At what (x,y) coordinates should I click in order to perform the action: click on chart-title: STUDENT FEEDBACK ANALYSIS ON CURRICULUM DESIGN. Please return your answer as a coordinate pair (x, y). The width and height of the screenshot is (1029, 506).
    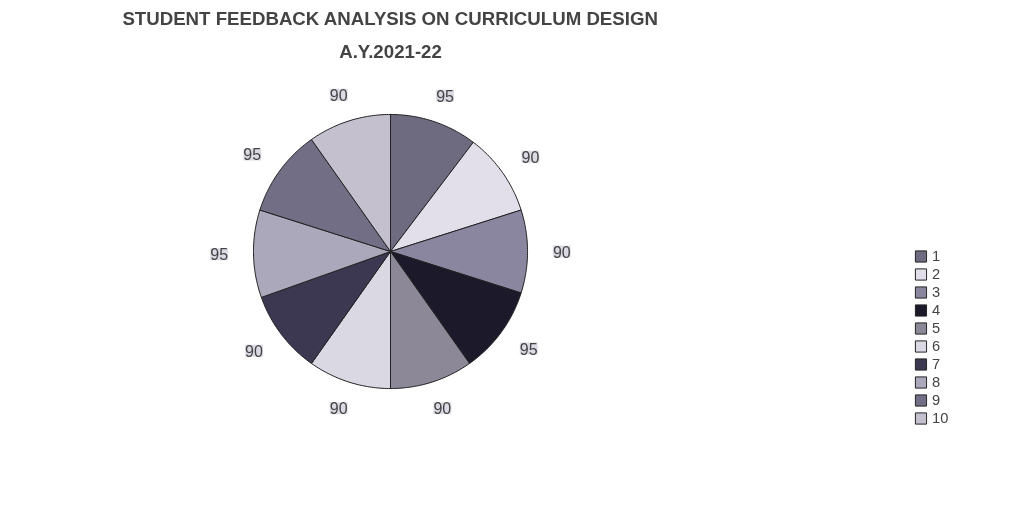
    Looking at the image, I should click on (390, 18).